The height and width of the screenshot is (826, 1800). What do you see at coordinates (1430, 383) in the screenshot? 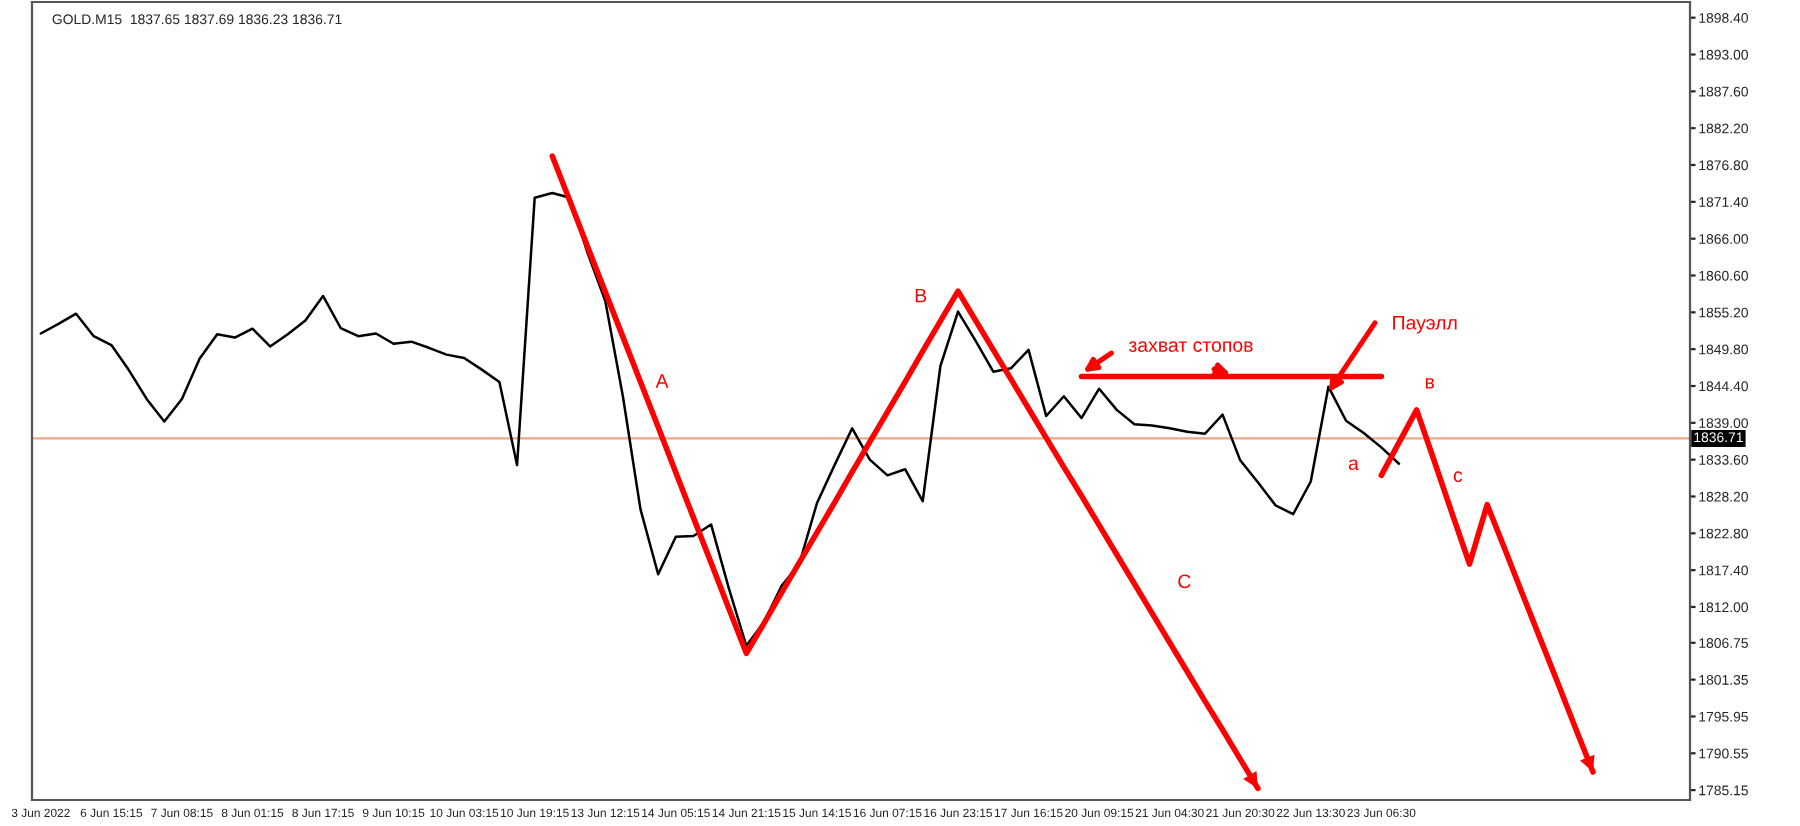
I see `annotation: в` at bounding box center [1430, 383].